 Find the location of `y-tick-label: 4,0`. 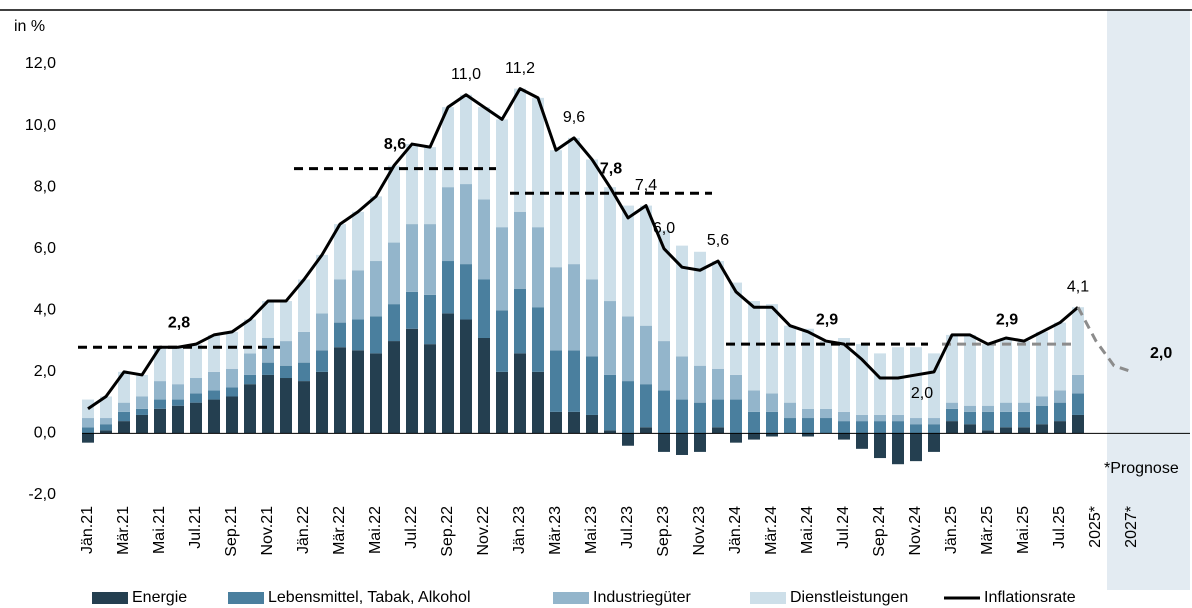

y-tick-label: 4,0 is located at coordinates (45, 310).